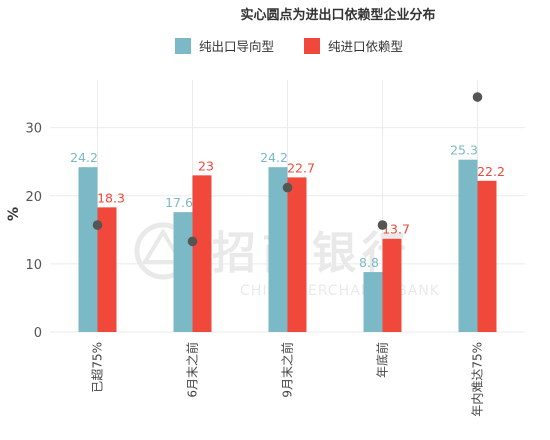 This screenshot has height=440, width=550. What do you see at coordinates (38, 333) in the screenshot?
I see `y-tick-label: 0` at bounding box center [38, 333].